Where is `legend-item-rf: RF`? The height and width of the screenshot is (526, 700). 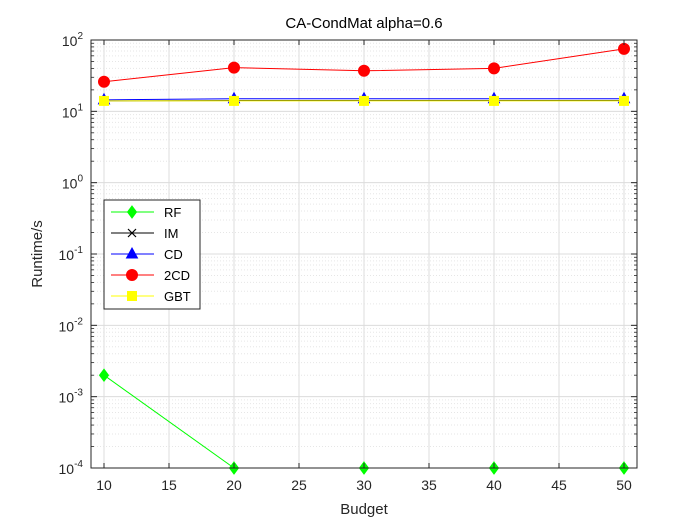 legend-item-rf: RF is located at coordinates (146, 212).